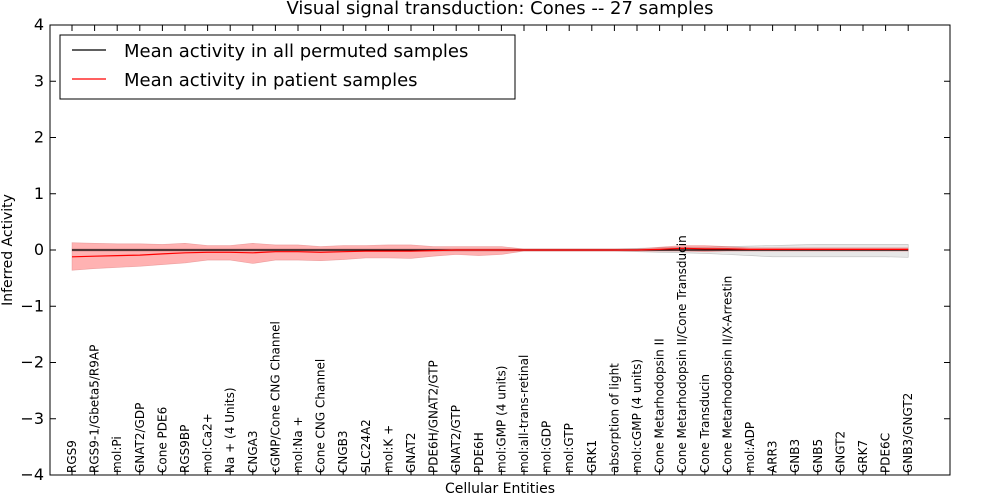 The image size is (1000, 500). I want to click on x-tick-label: RGS9, so click(72, 456).